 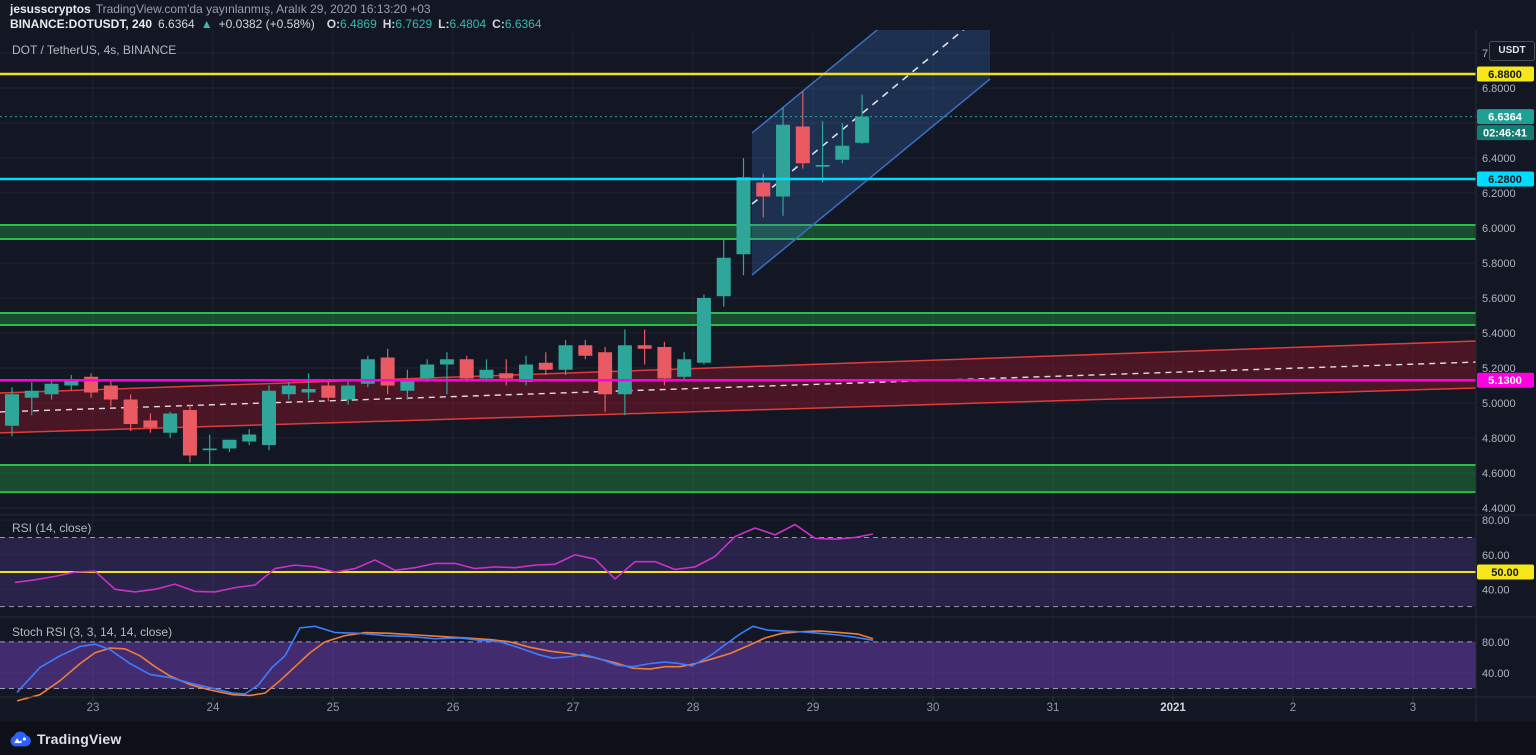 I want to click on time-axis-labels: 23 24 25 26 27 28 29 30 31 2021 2 3, so click(x=751, y=705).